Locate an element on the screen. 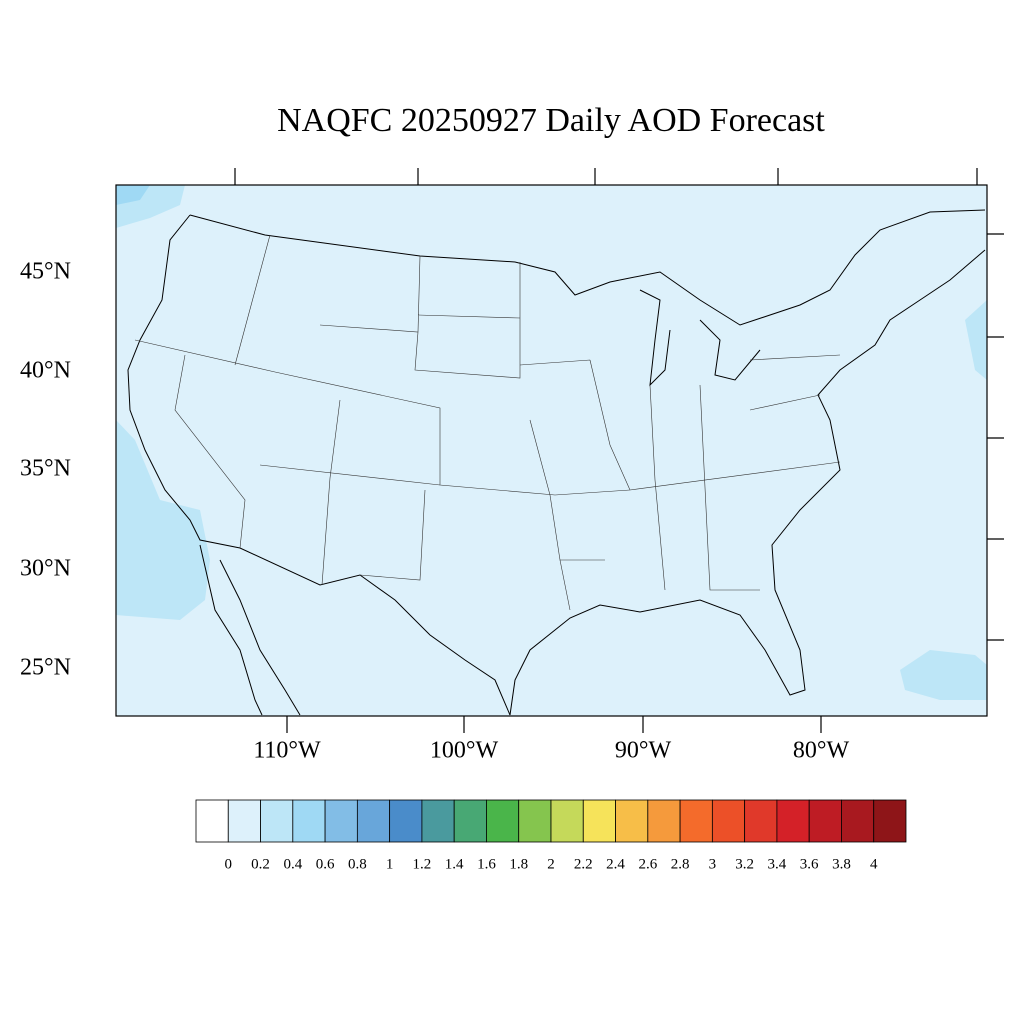 Image resolution: width=1024 pixels, height=1024 pixels. colorbar-label: 1.2 is located at coordinates (422, 864).